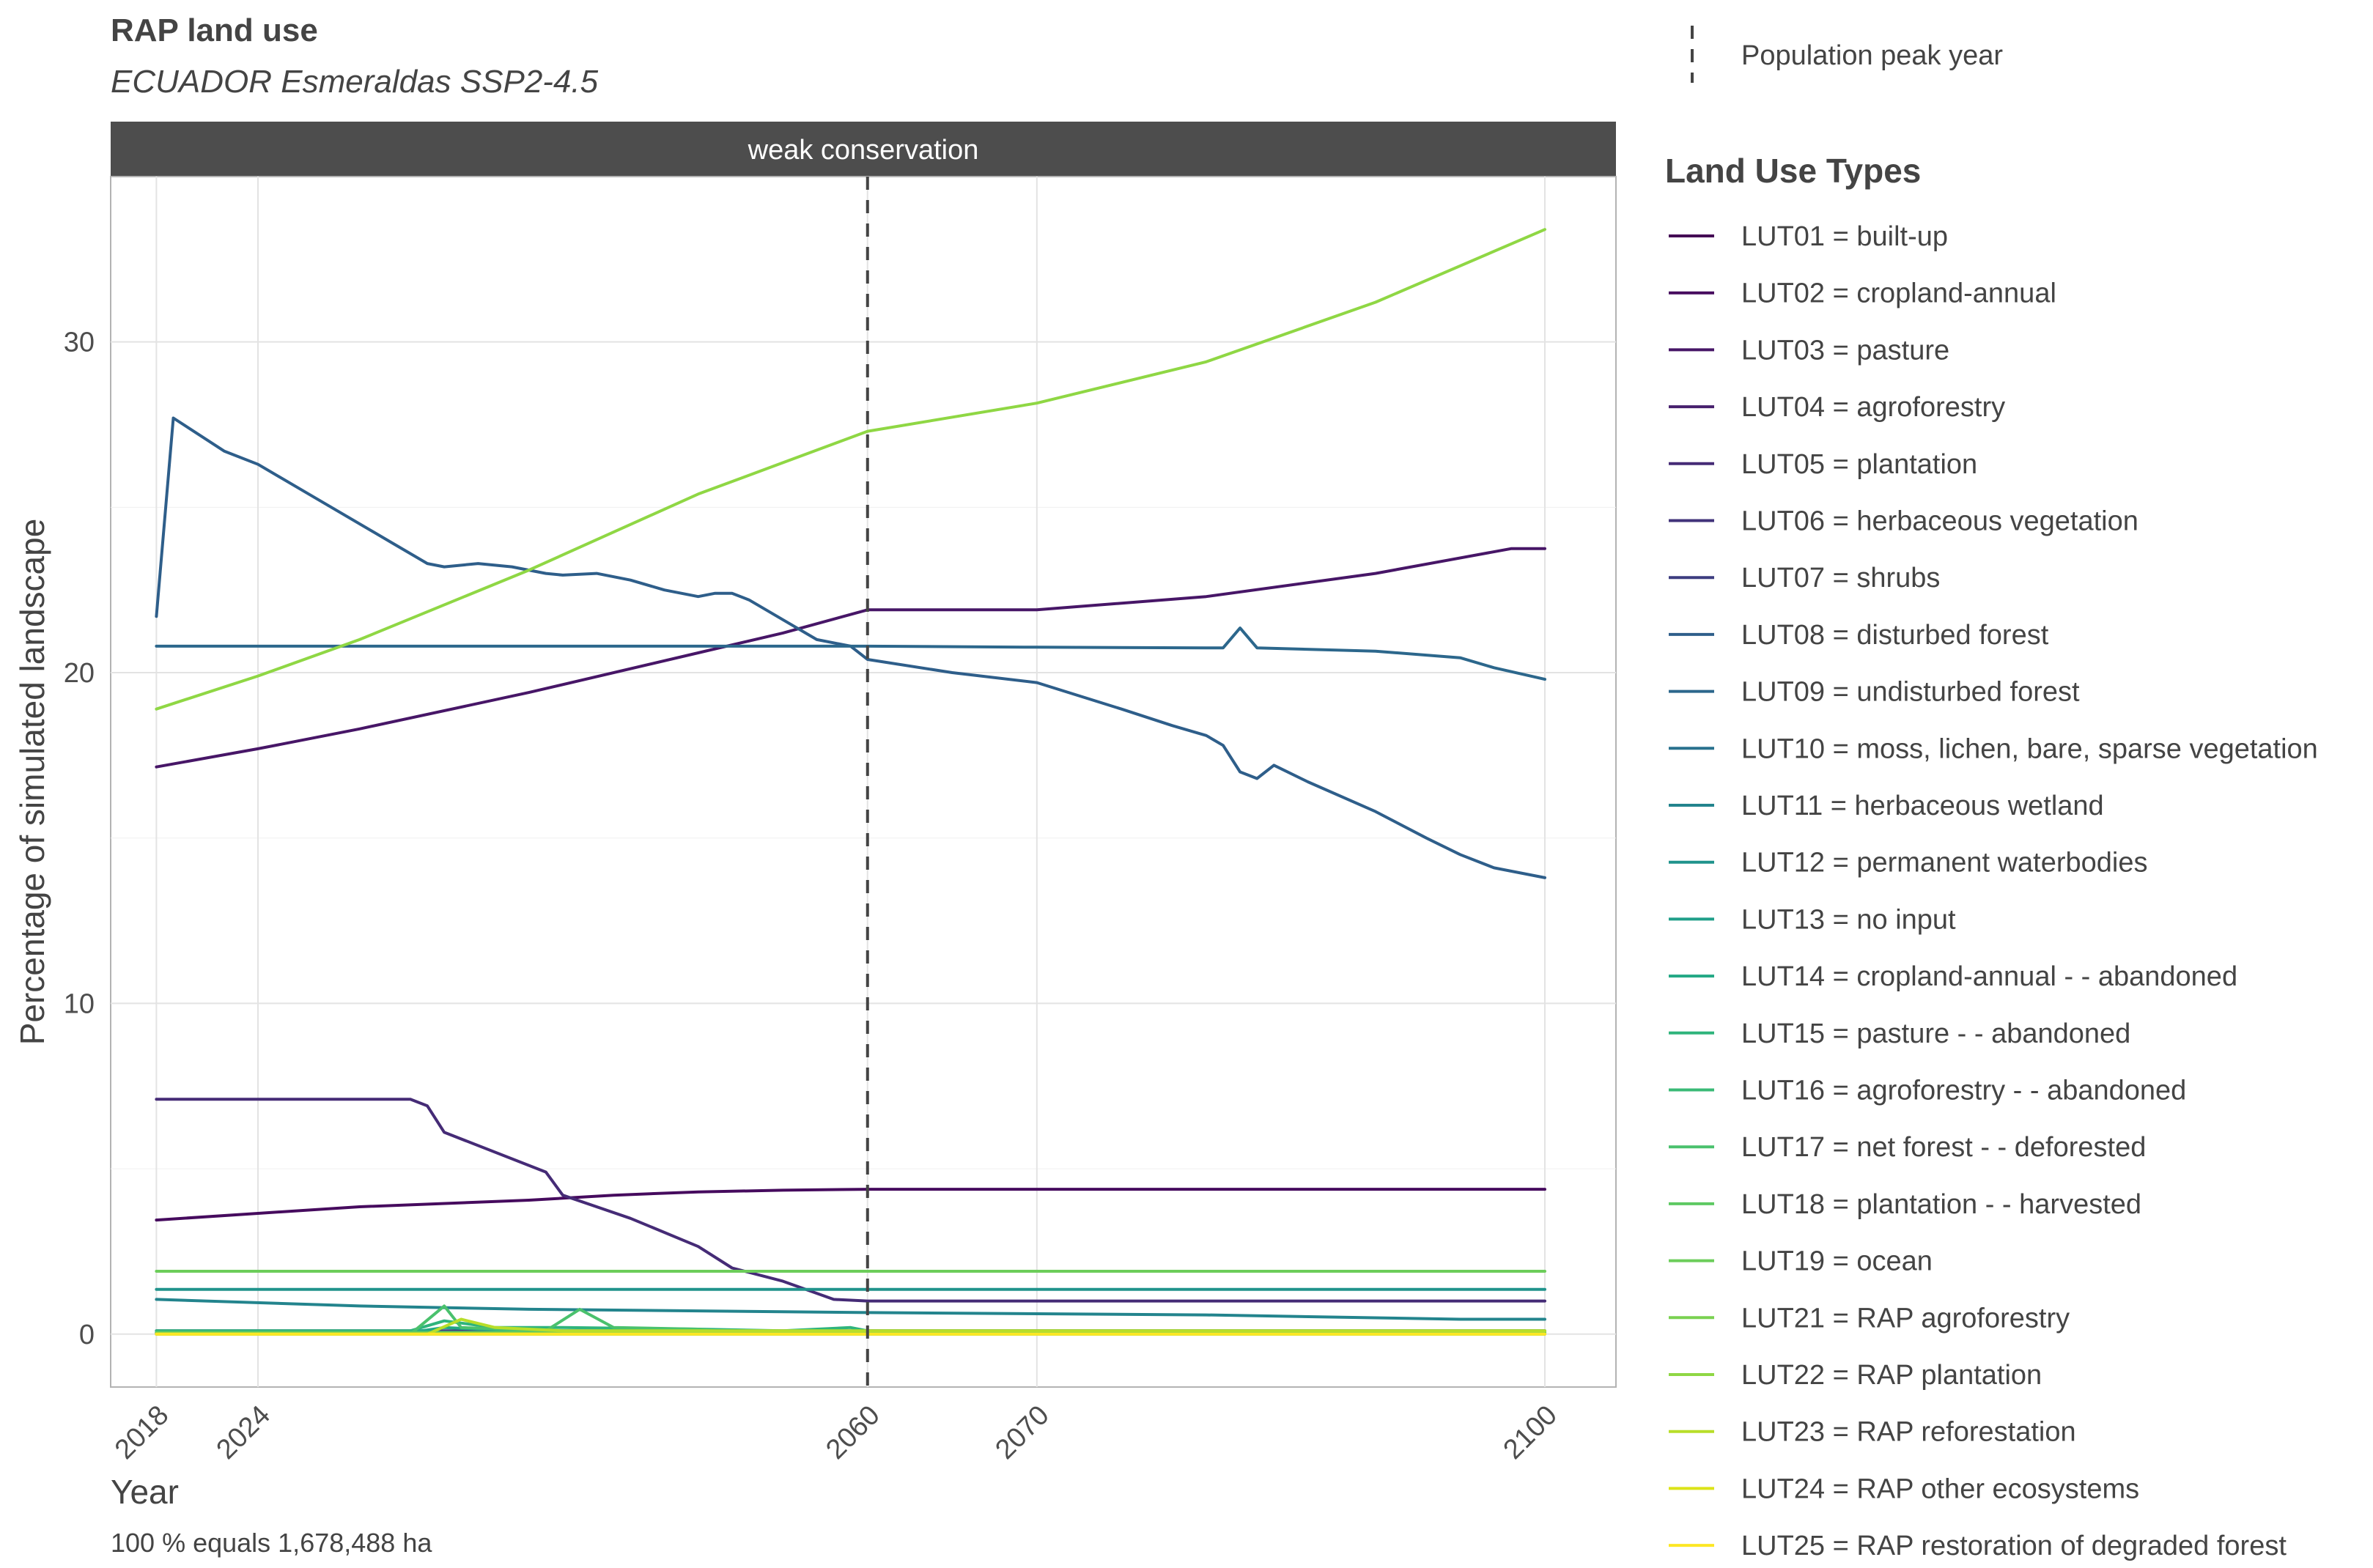  What do you see at coordinates (1872, 55) in the screenshot?
I see `population-peak-legend-label: Population peak year` at bounding box center [1872, 55].